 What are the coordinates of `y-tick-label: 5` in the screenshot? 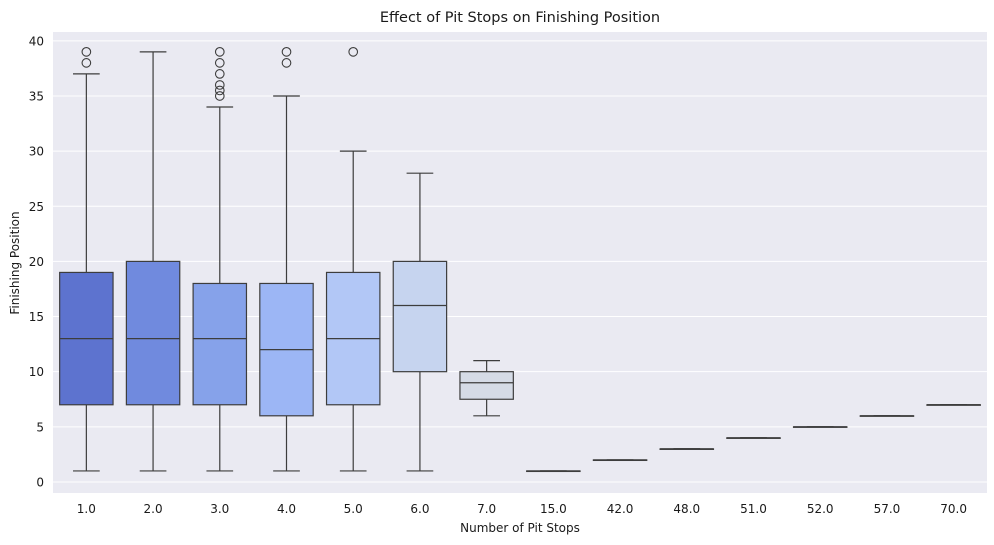 It's located at (40, 427).